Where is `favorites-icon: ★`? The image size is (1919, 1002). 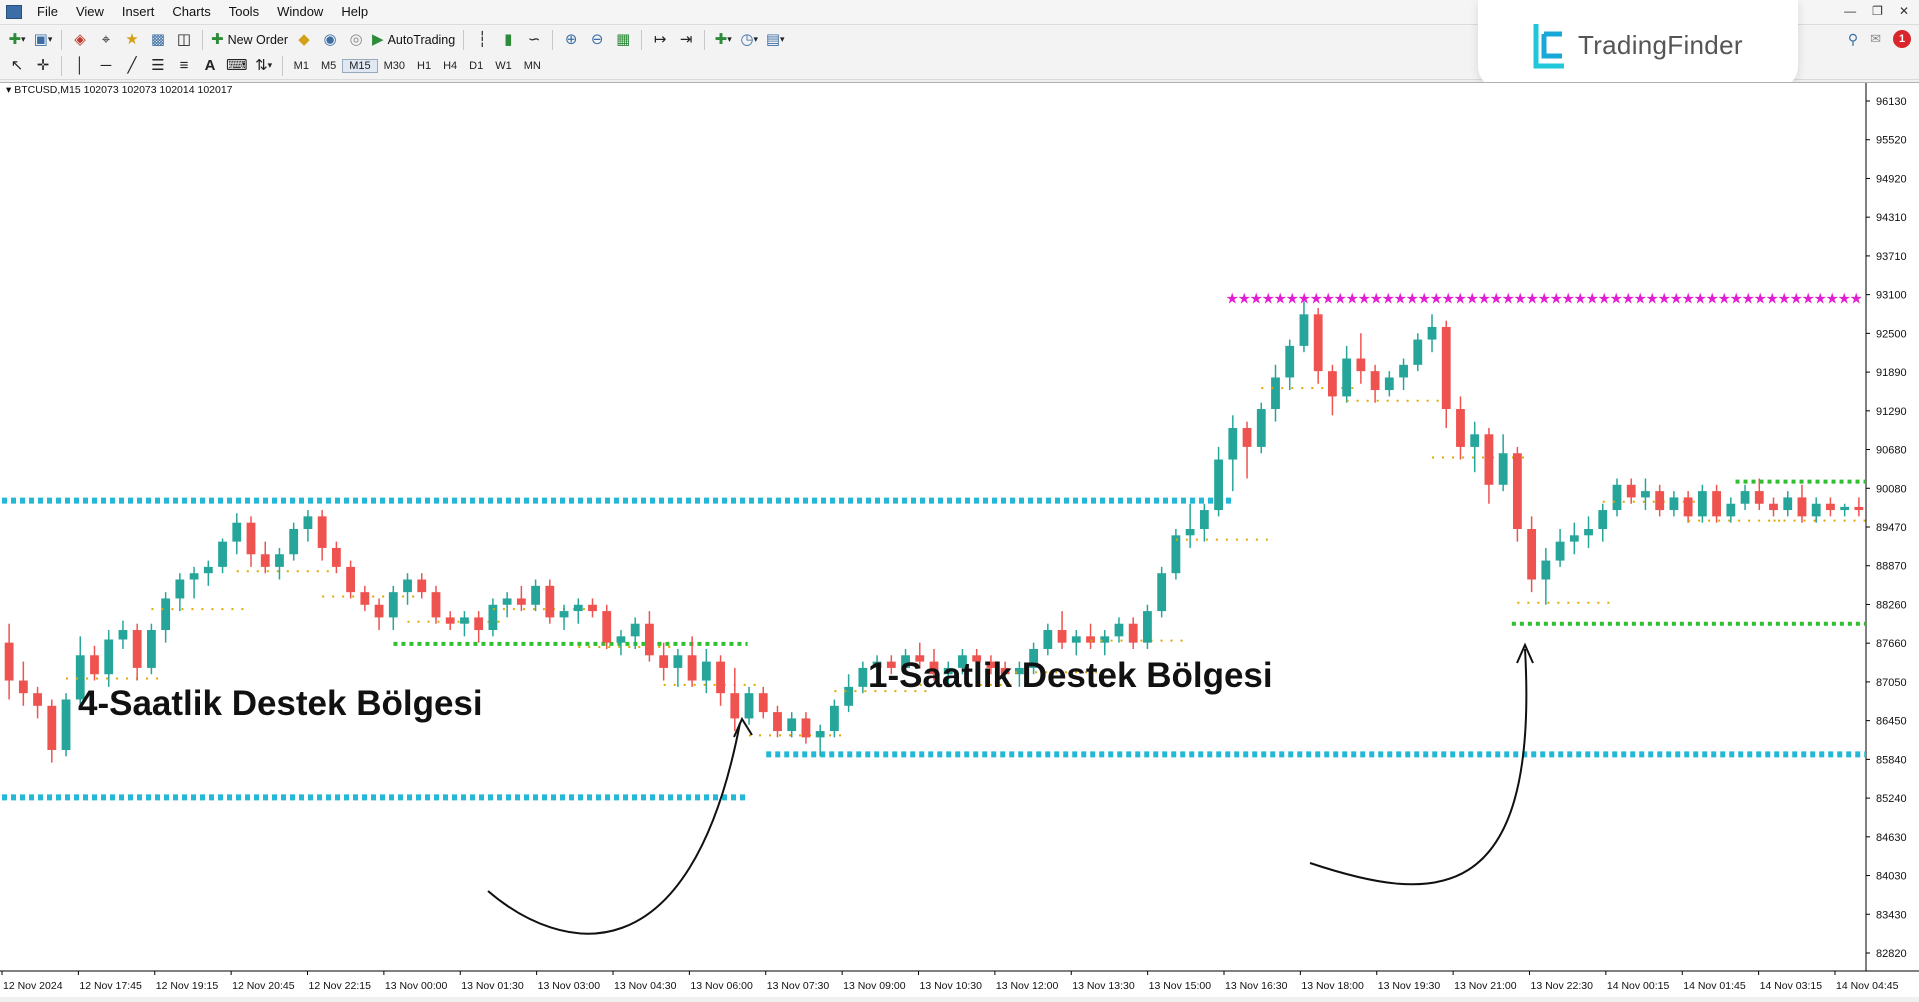 favorites-icon: ★ is located at coordinates (132, 39).